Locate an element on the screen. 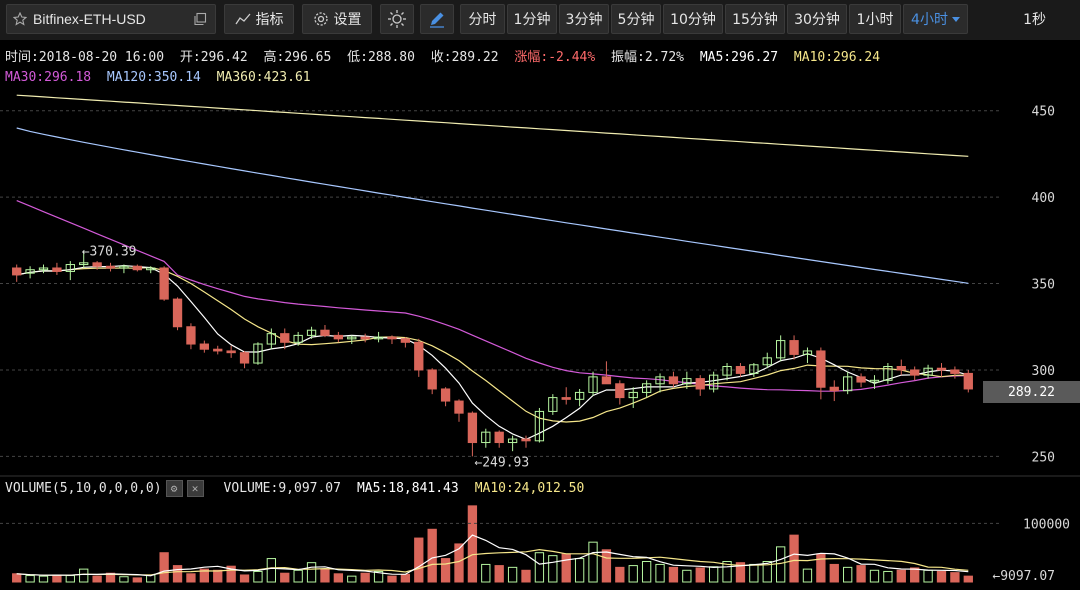  symbol-name: Bitfinex-ETH-USD is located at coordinates (89, 19).